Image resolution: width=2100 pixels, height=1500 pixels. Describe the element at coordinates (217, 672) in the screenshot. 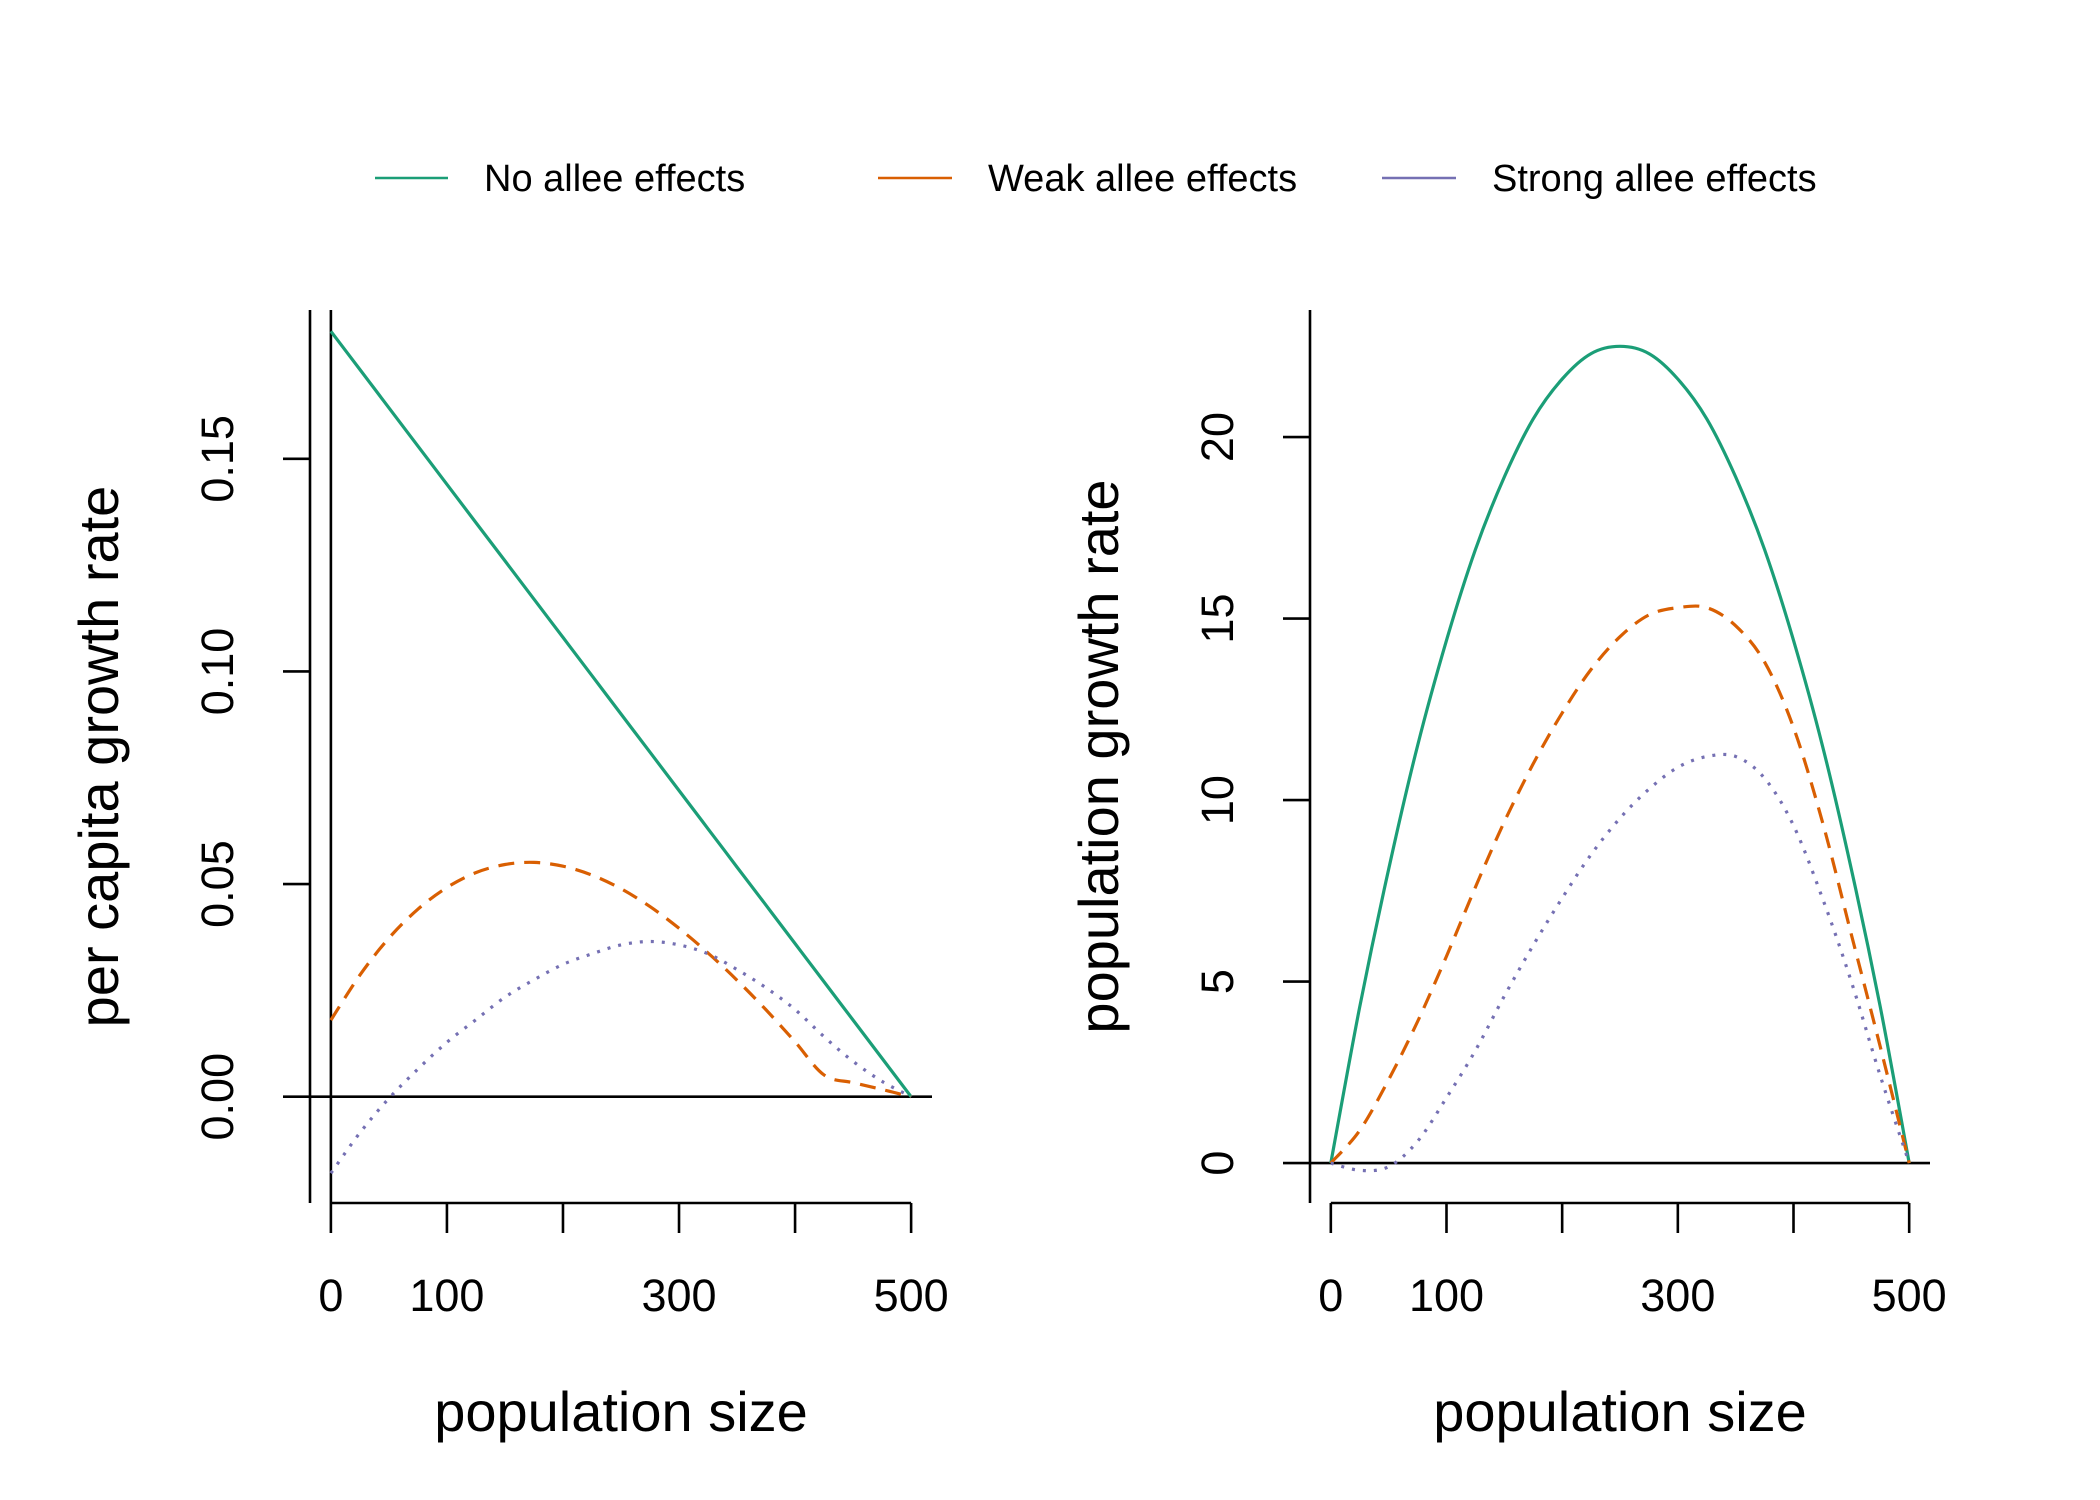

I see `y-tick-label: 0.10` at that location.